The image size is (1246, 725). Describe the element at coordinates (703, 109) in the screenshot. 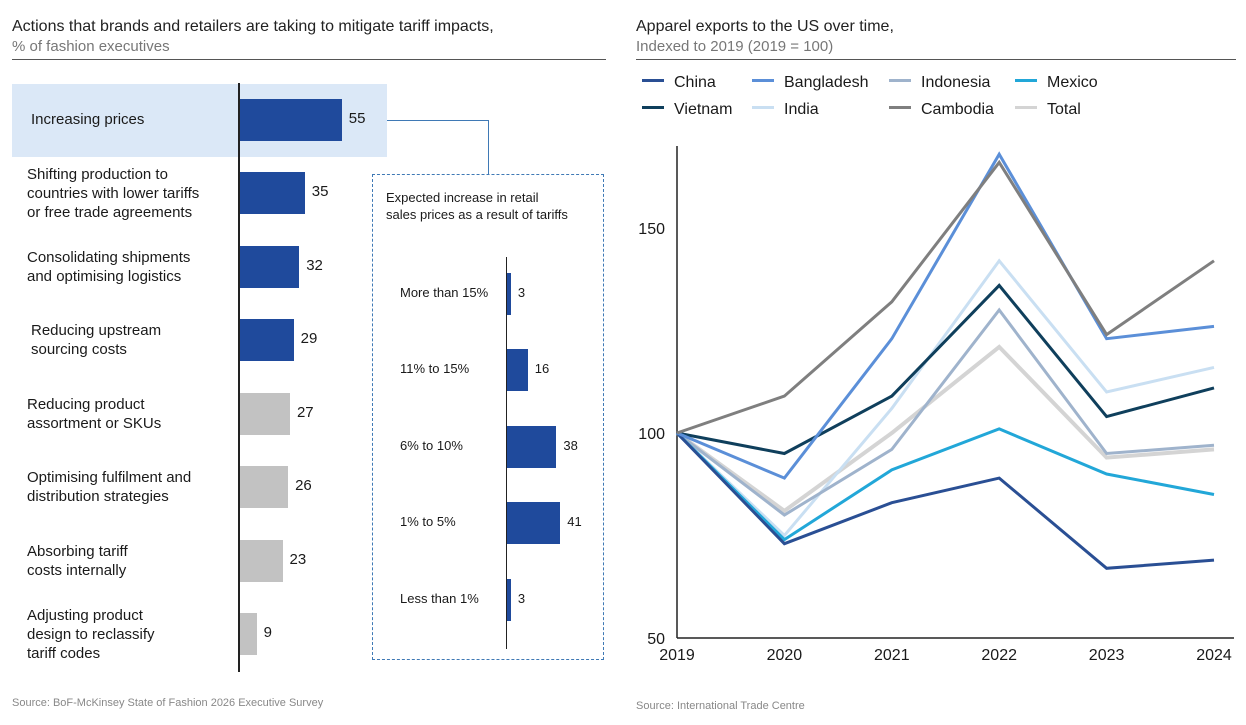

I see `legend-label: Vietnam` at that location.